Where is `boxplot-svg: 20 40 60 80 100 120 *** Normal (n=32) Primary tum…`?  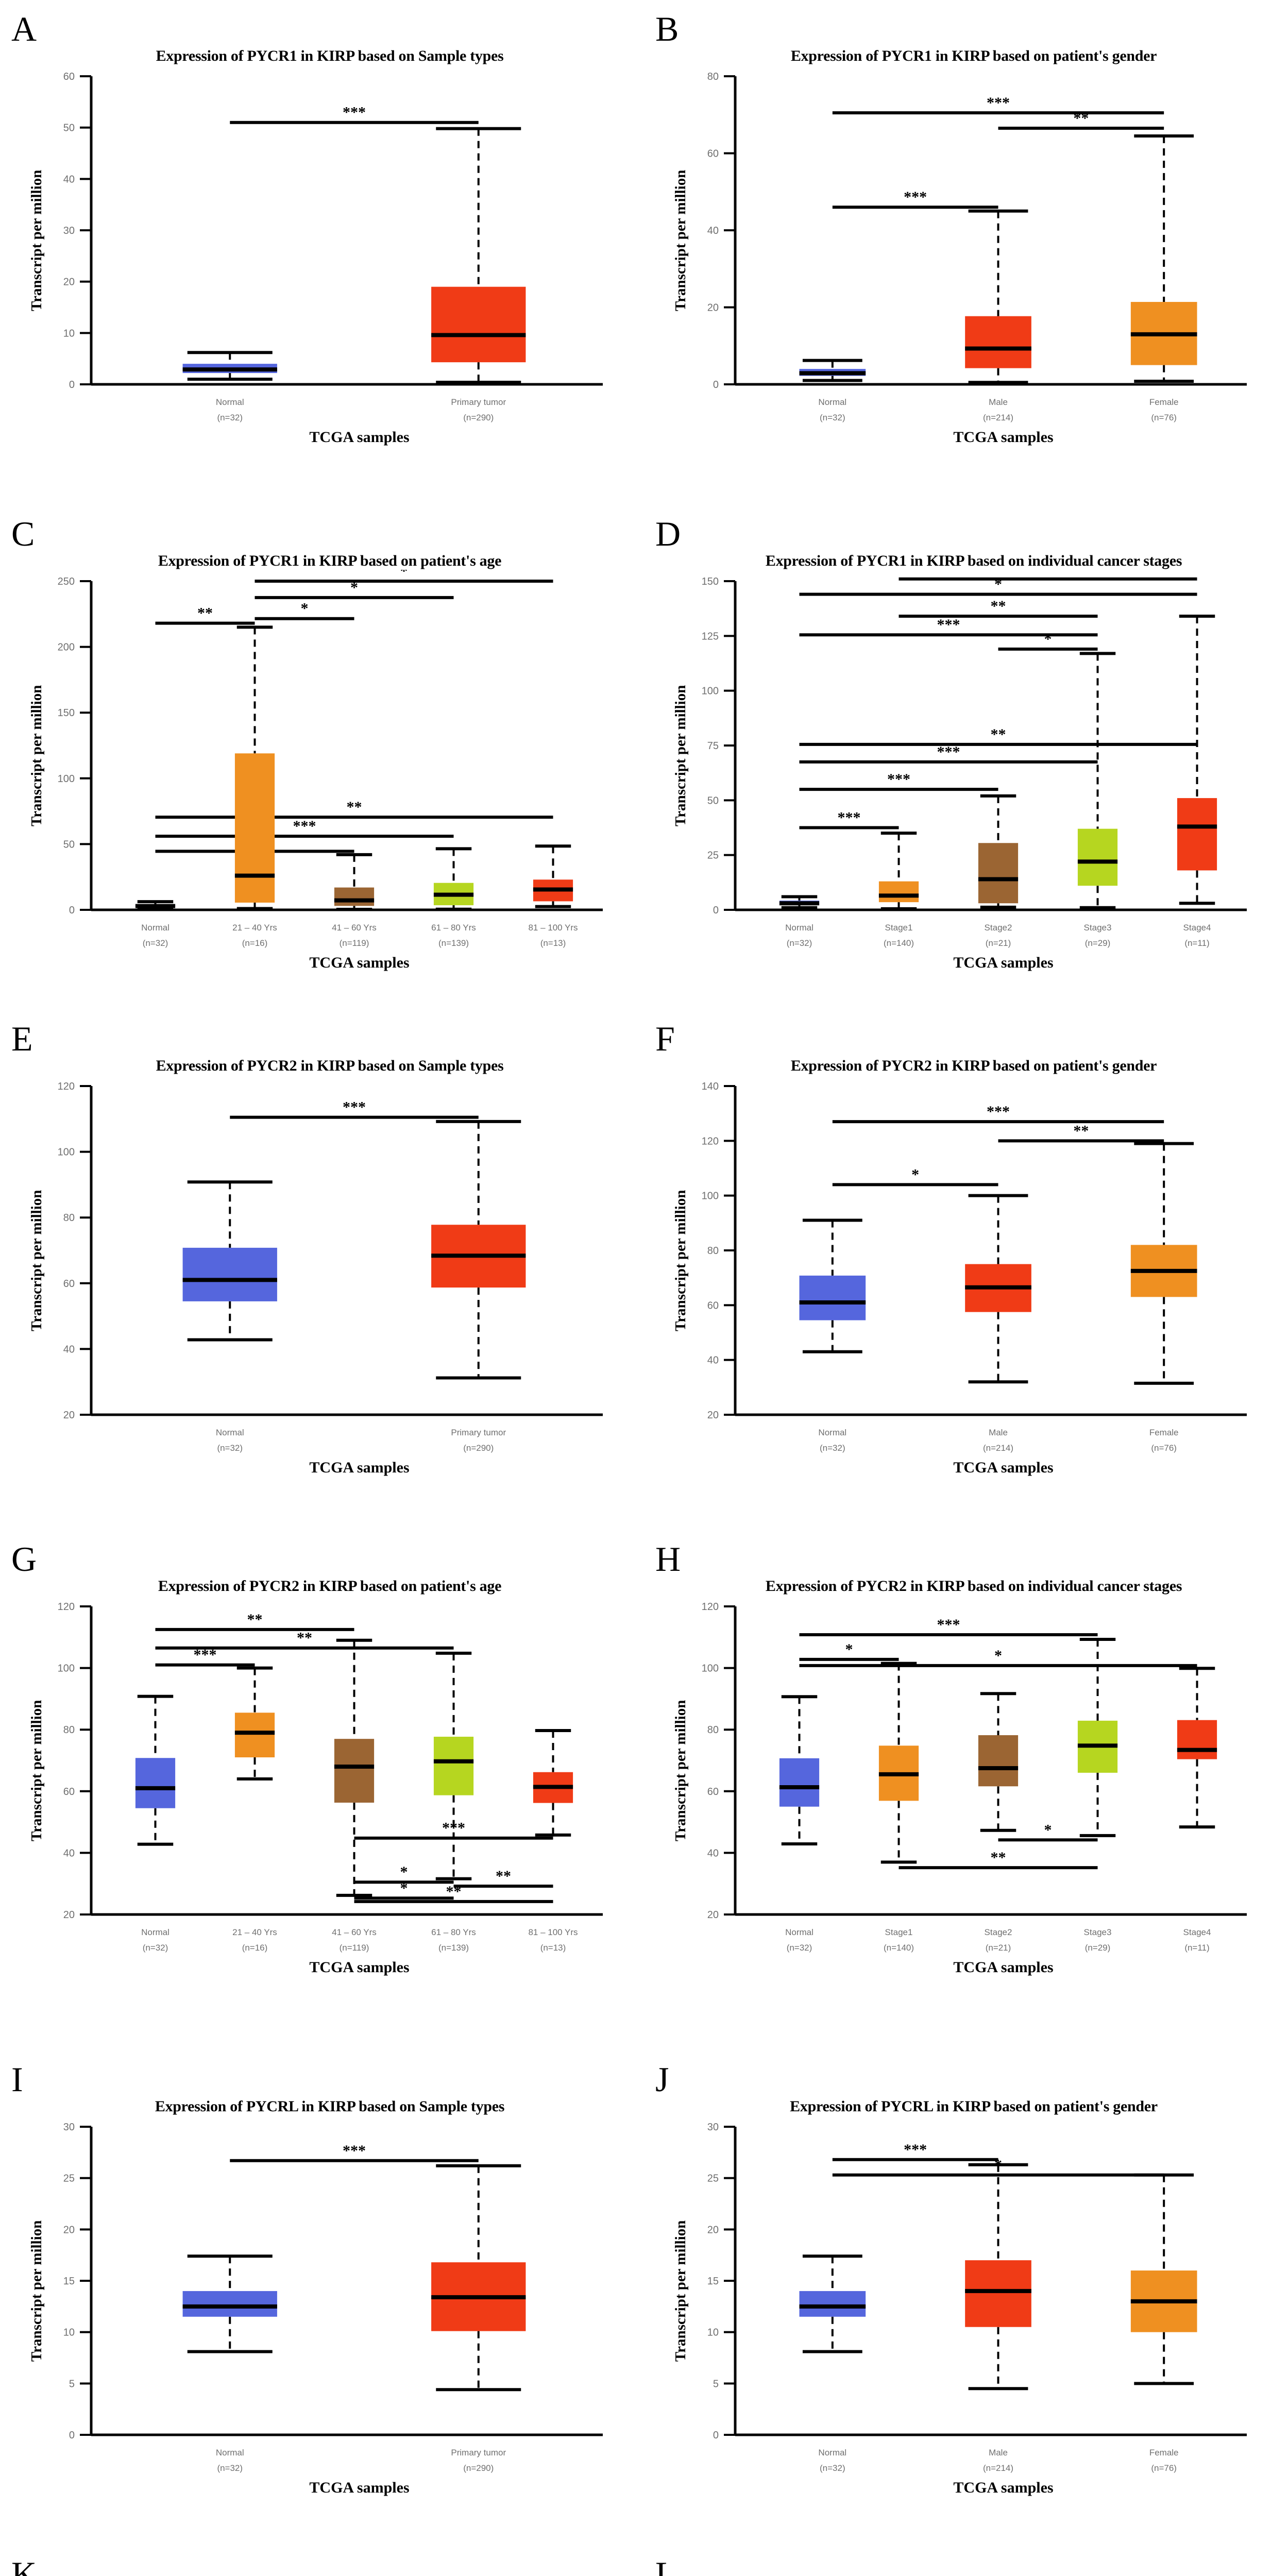 boxplot-svg: 20 40 60 80 100 120 *** Normal (n=32) Primary tum… is located at coordinates (331, 1267).